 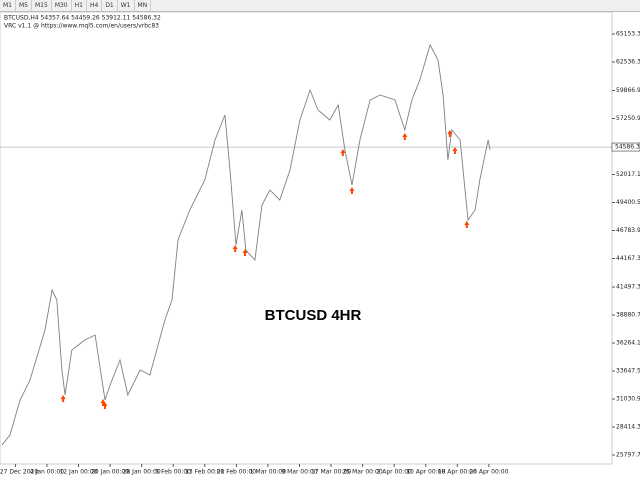 What do you see at coordinates (628, 315) in the screenshot?
I see `y-tick-label: 38880.70` at bounding box center [628, 315].